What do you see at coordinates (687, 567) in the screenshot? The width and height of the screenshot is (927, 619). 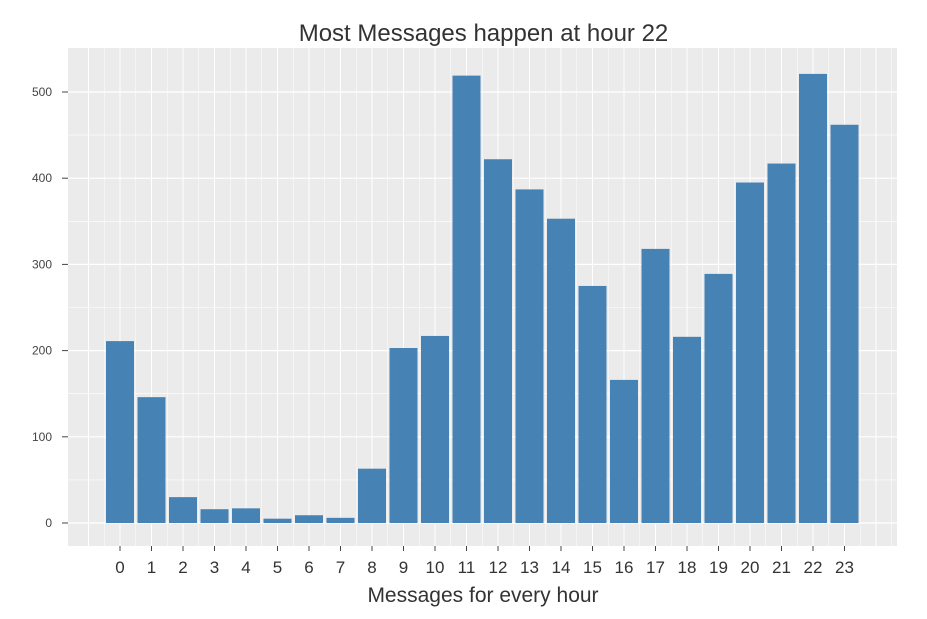 I see `x-tick-label: 18` at bounding box center [687, 567].